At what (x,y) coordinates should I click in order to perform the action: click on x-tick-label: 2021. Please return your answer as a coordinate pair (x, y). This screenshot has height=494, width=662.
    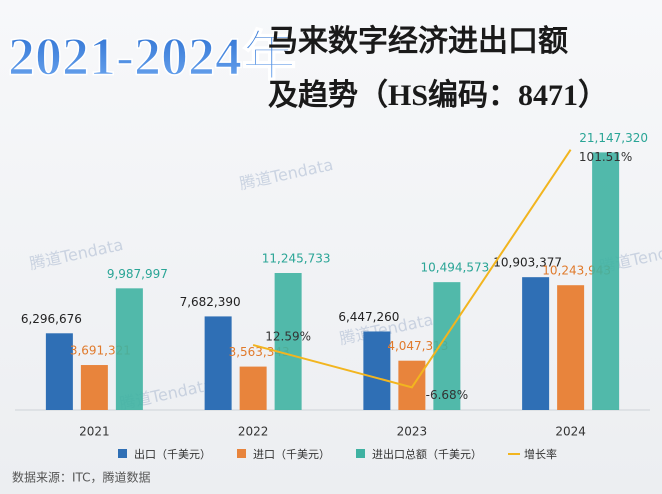
    Looking at the image, I should click on (94, 432).